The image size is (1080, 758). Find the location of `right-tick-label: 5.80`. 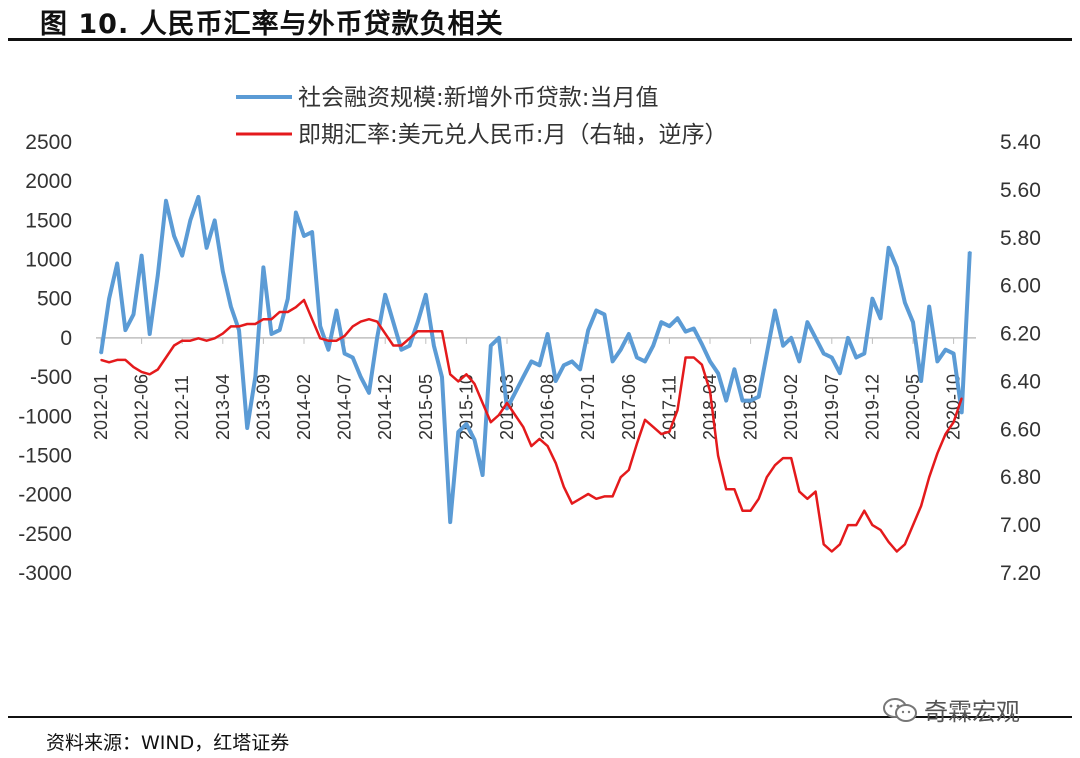

right-tick-label: 5.80 is located at coordinates (1020, 238).